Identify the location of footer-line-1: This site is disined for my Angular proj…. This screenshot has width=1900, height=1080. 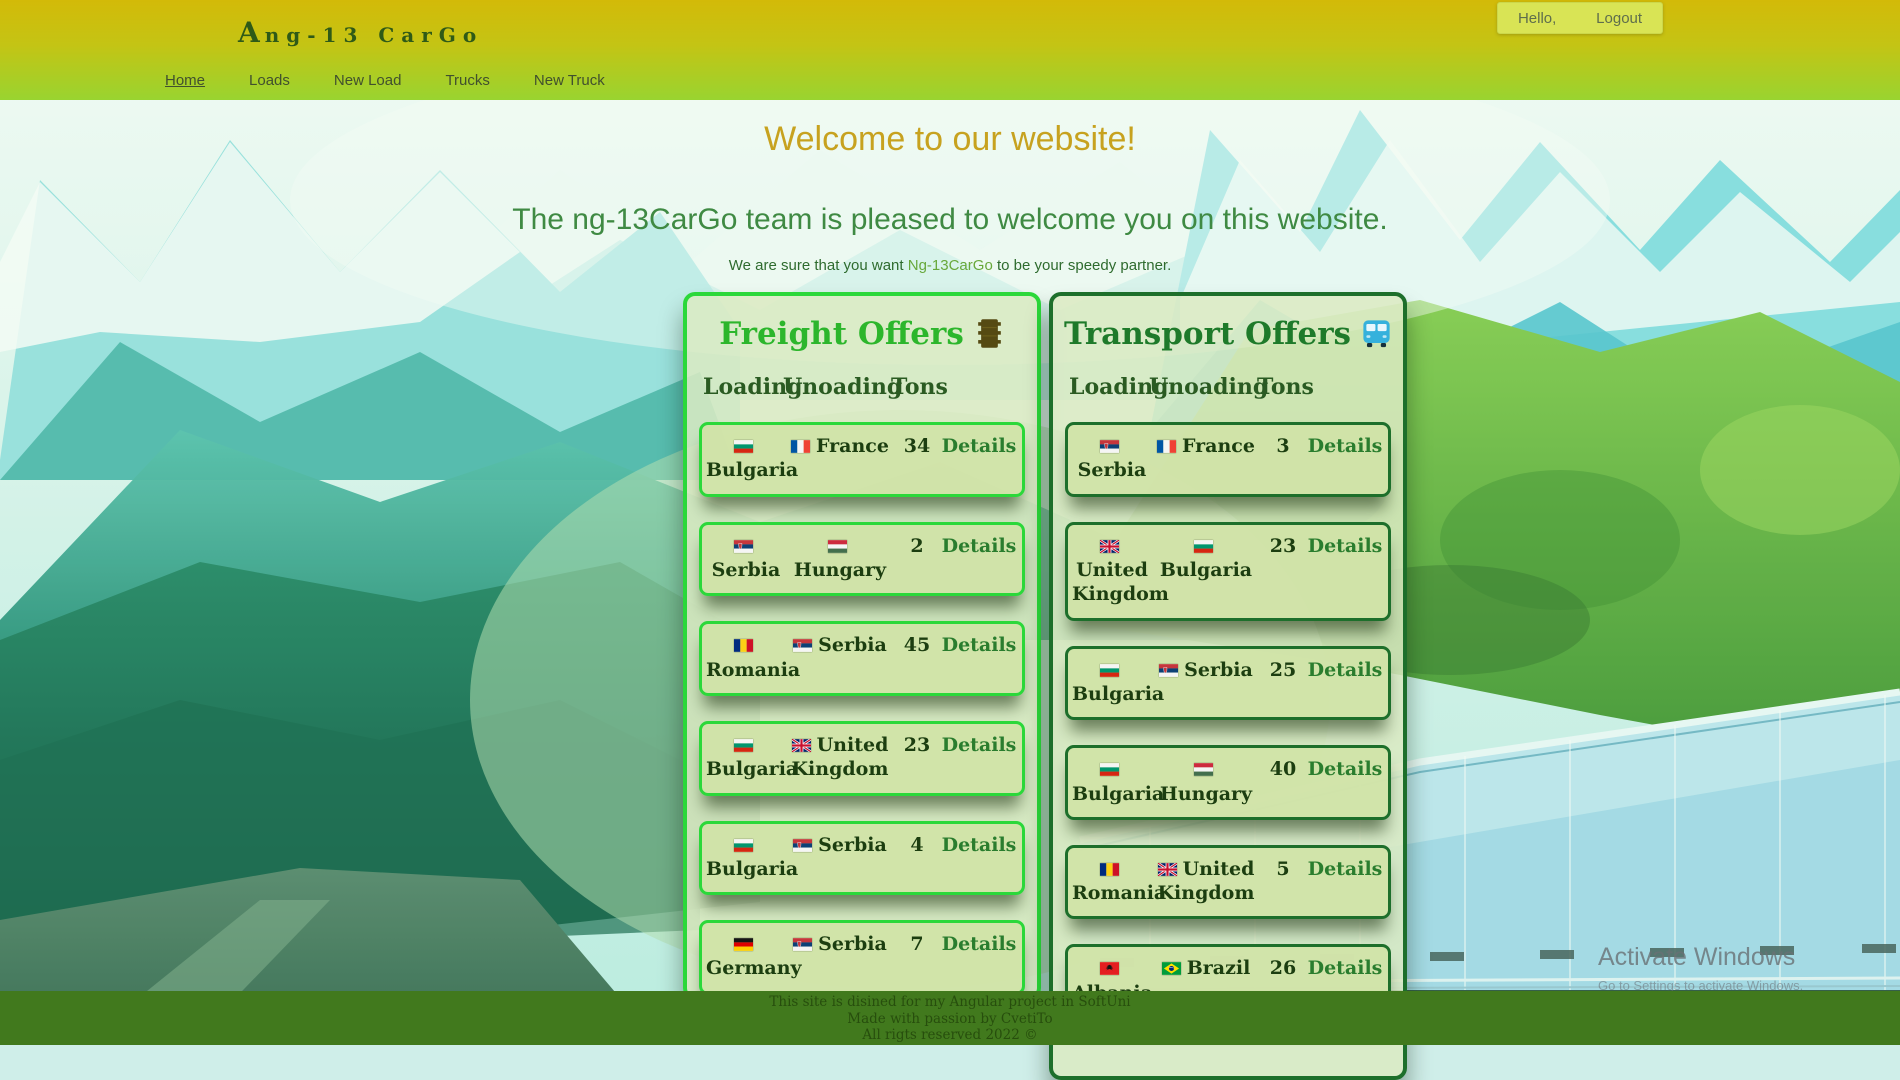
(950, 1002).